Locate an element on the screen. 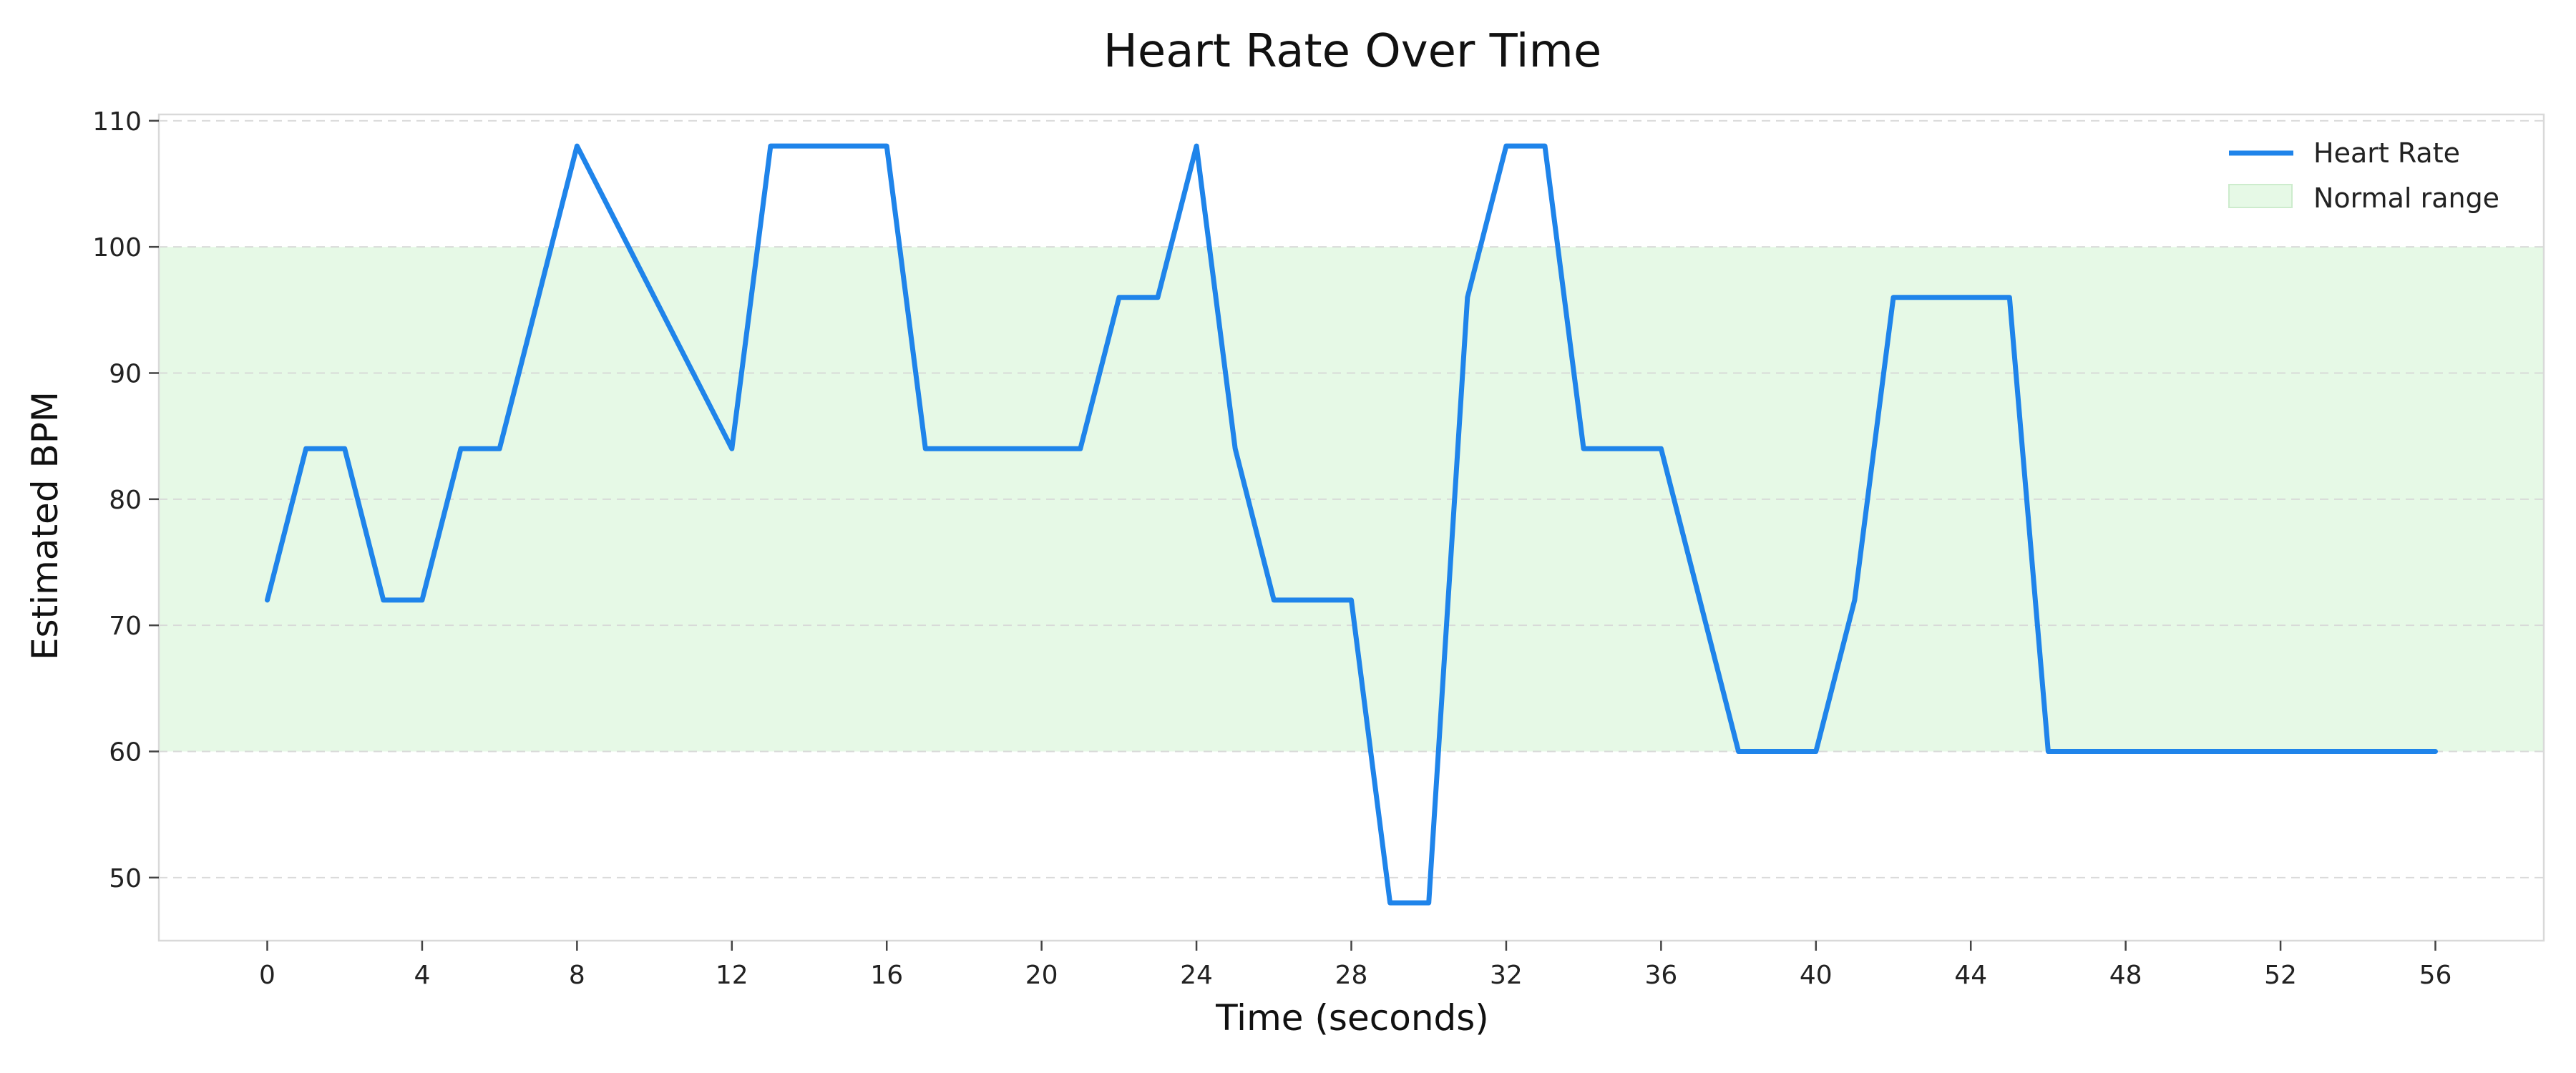 The width and height of the screenshot is (2576, 1073). legend-label-heart-rate: Heart Rate is located at coordinates (2386, 153).